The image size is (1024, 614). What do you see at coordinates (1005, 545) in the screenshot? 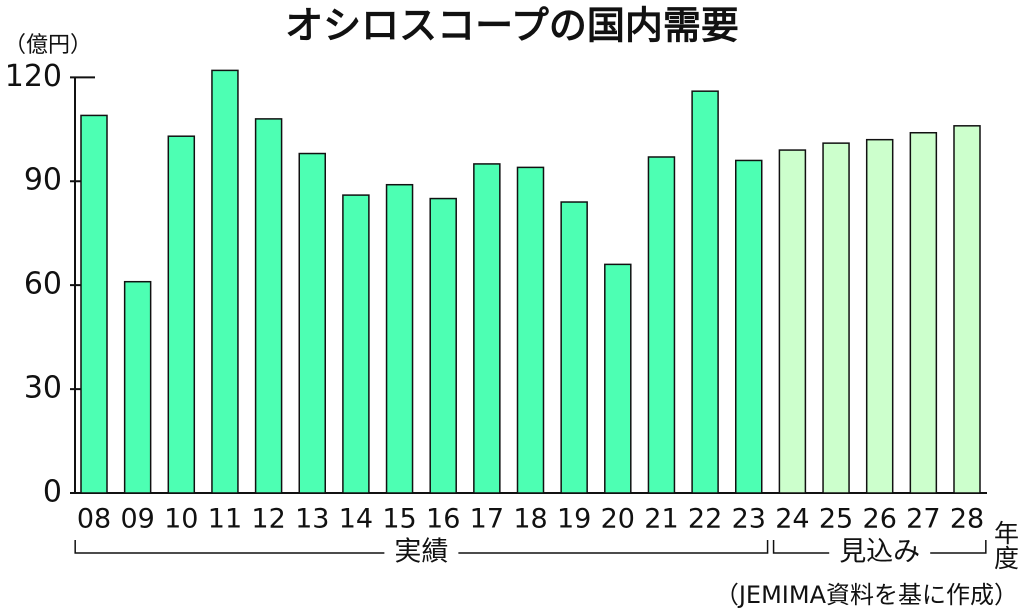
I see `x-axis-label: 年度` at bounding box center [1005, 545].